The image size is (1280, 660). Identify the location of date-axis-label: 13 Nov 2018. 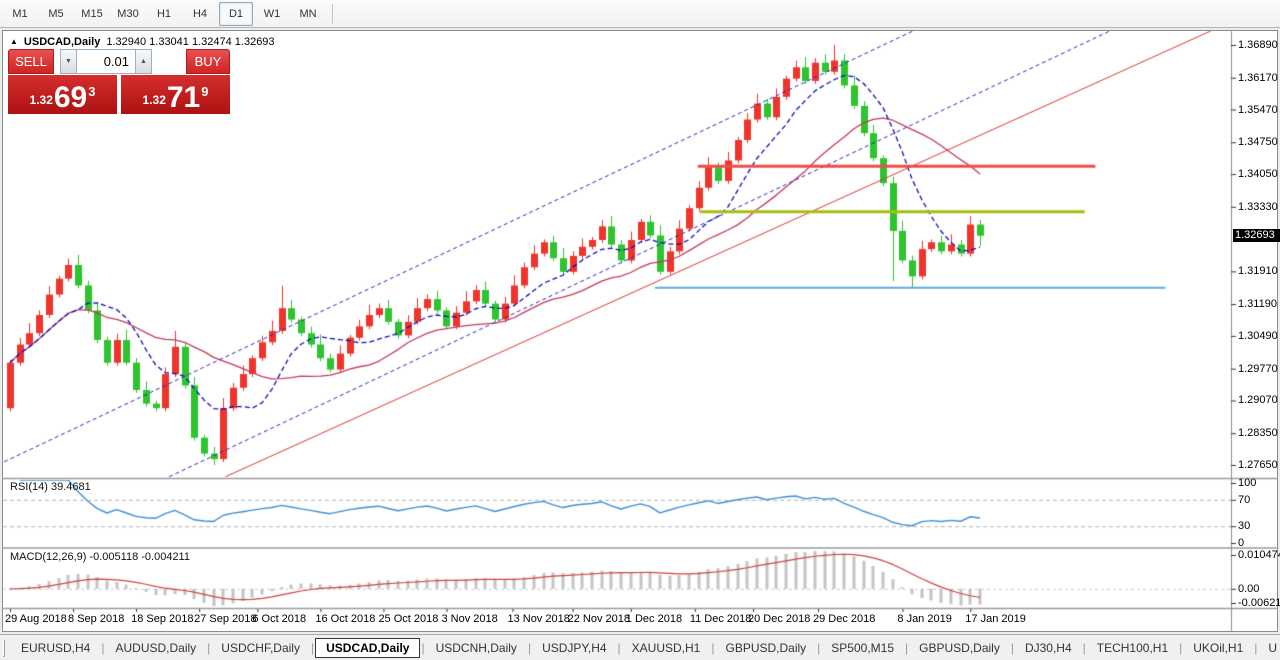
(538, 619).